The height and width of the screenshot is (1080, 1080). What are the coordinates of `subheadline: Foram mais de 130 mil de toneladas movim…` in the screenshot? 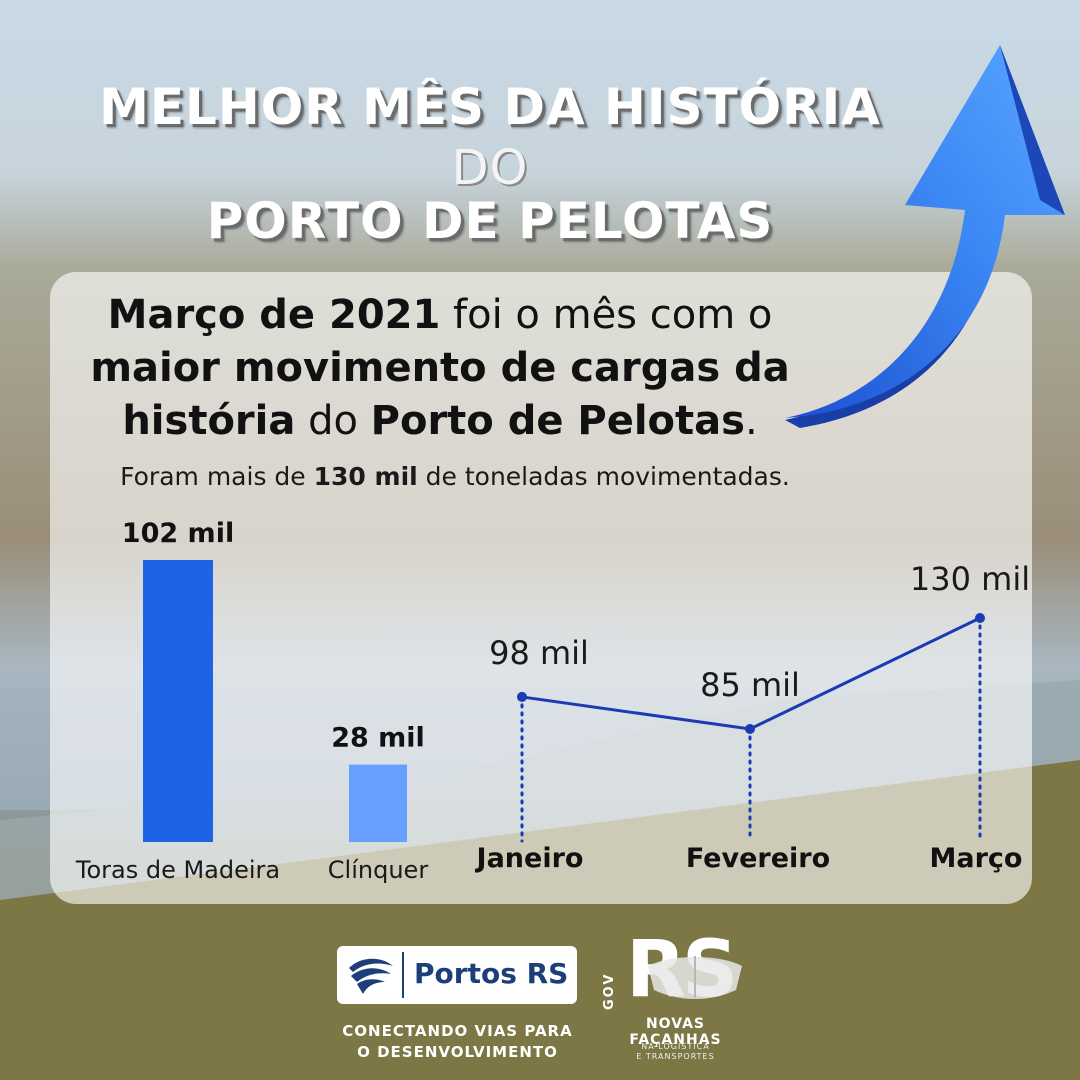 It's located at (455, 476).